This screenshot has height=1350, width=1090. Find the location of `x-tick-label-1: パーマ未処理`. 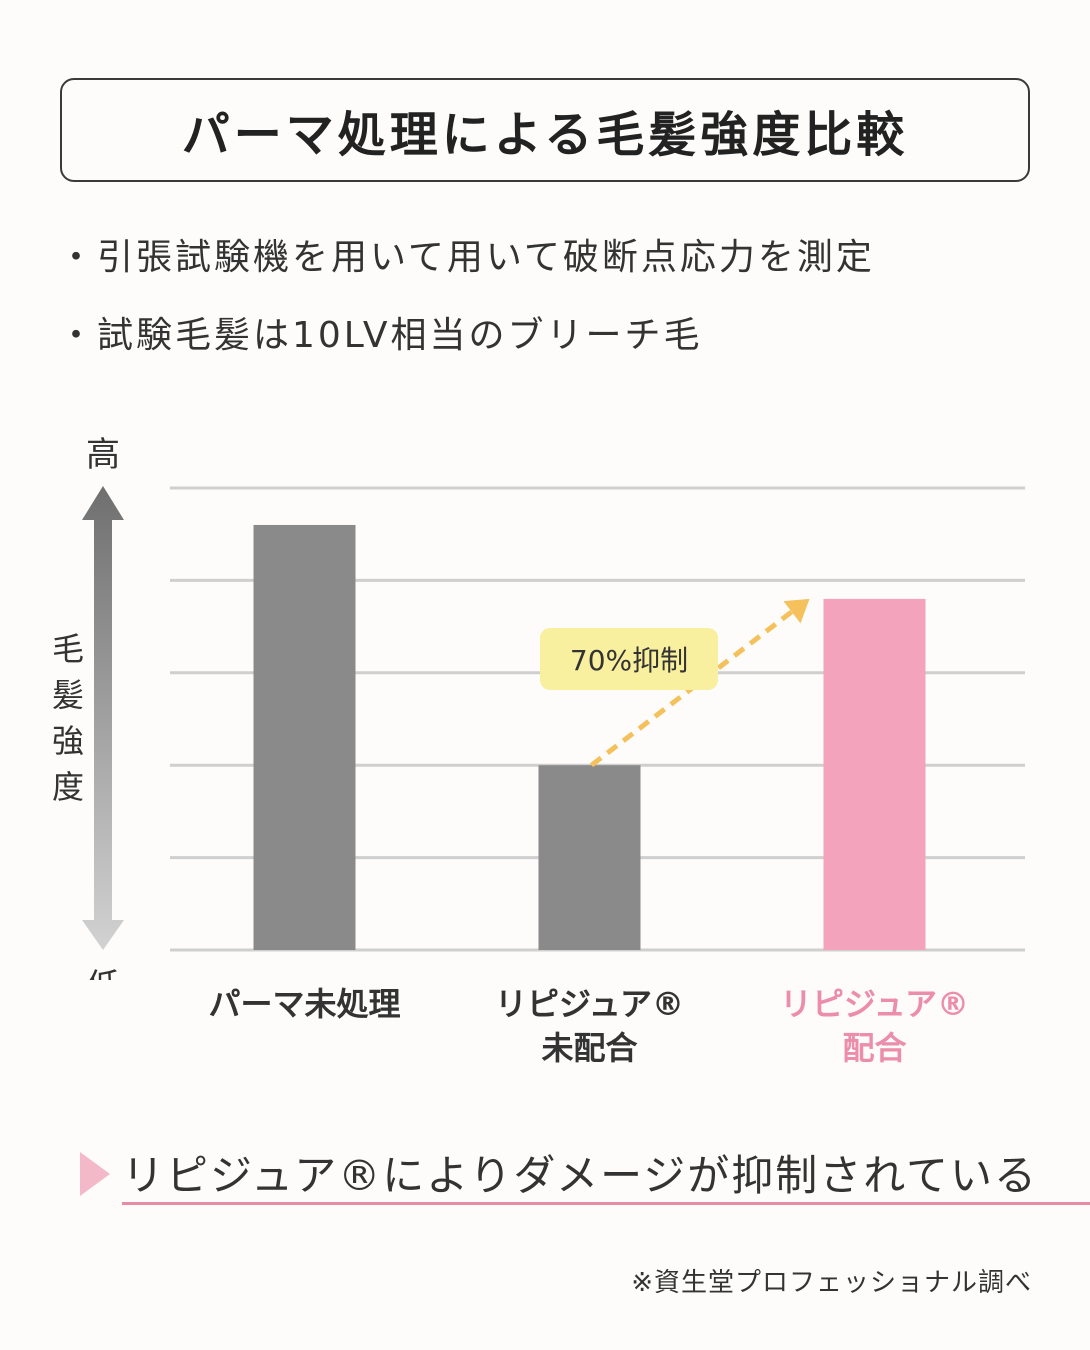

x-tick-label-1: パーマ未処理 is located at coordinates (305, 1004).